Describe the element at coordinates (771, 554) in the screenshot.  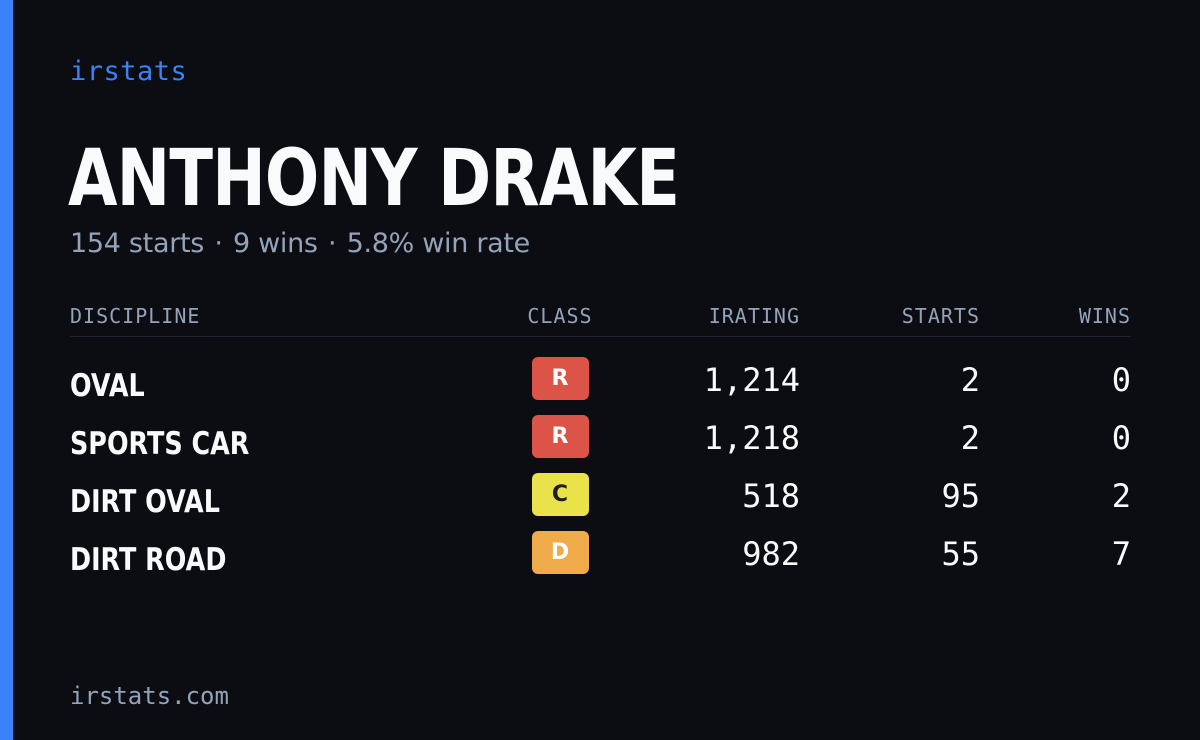
I see `irating-value: 982` at that location.